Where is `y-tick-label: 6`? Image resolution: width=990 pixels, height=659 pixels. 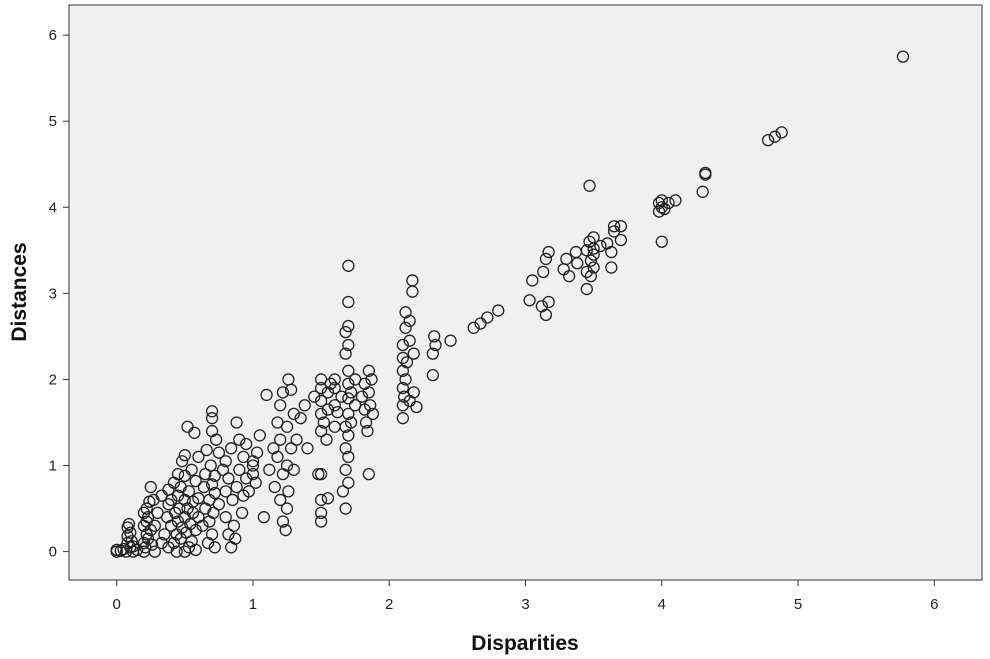
y-tick-label: 6 is located at coordinates (53, 35).